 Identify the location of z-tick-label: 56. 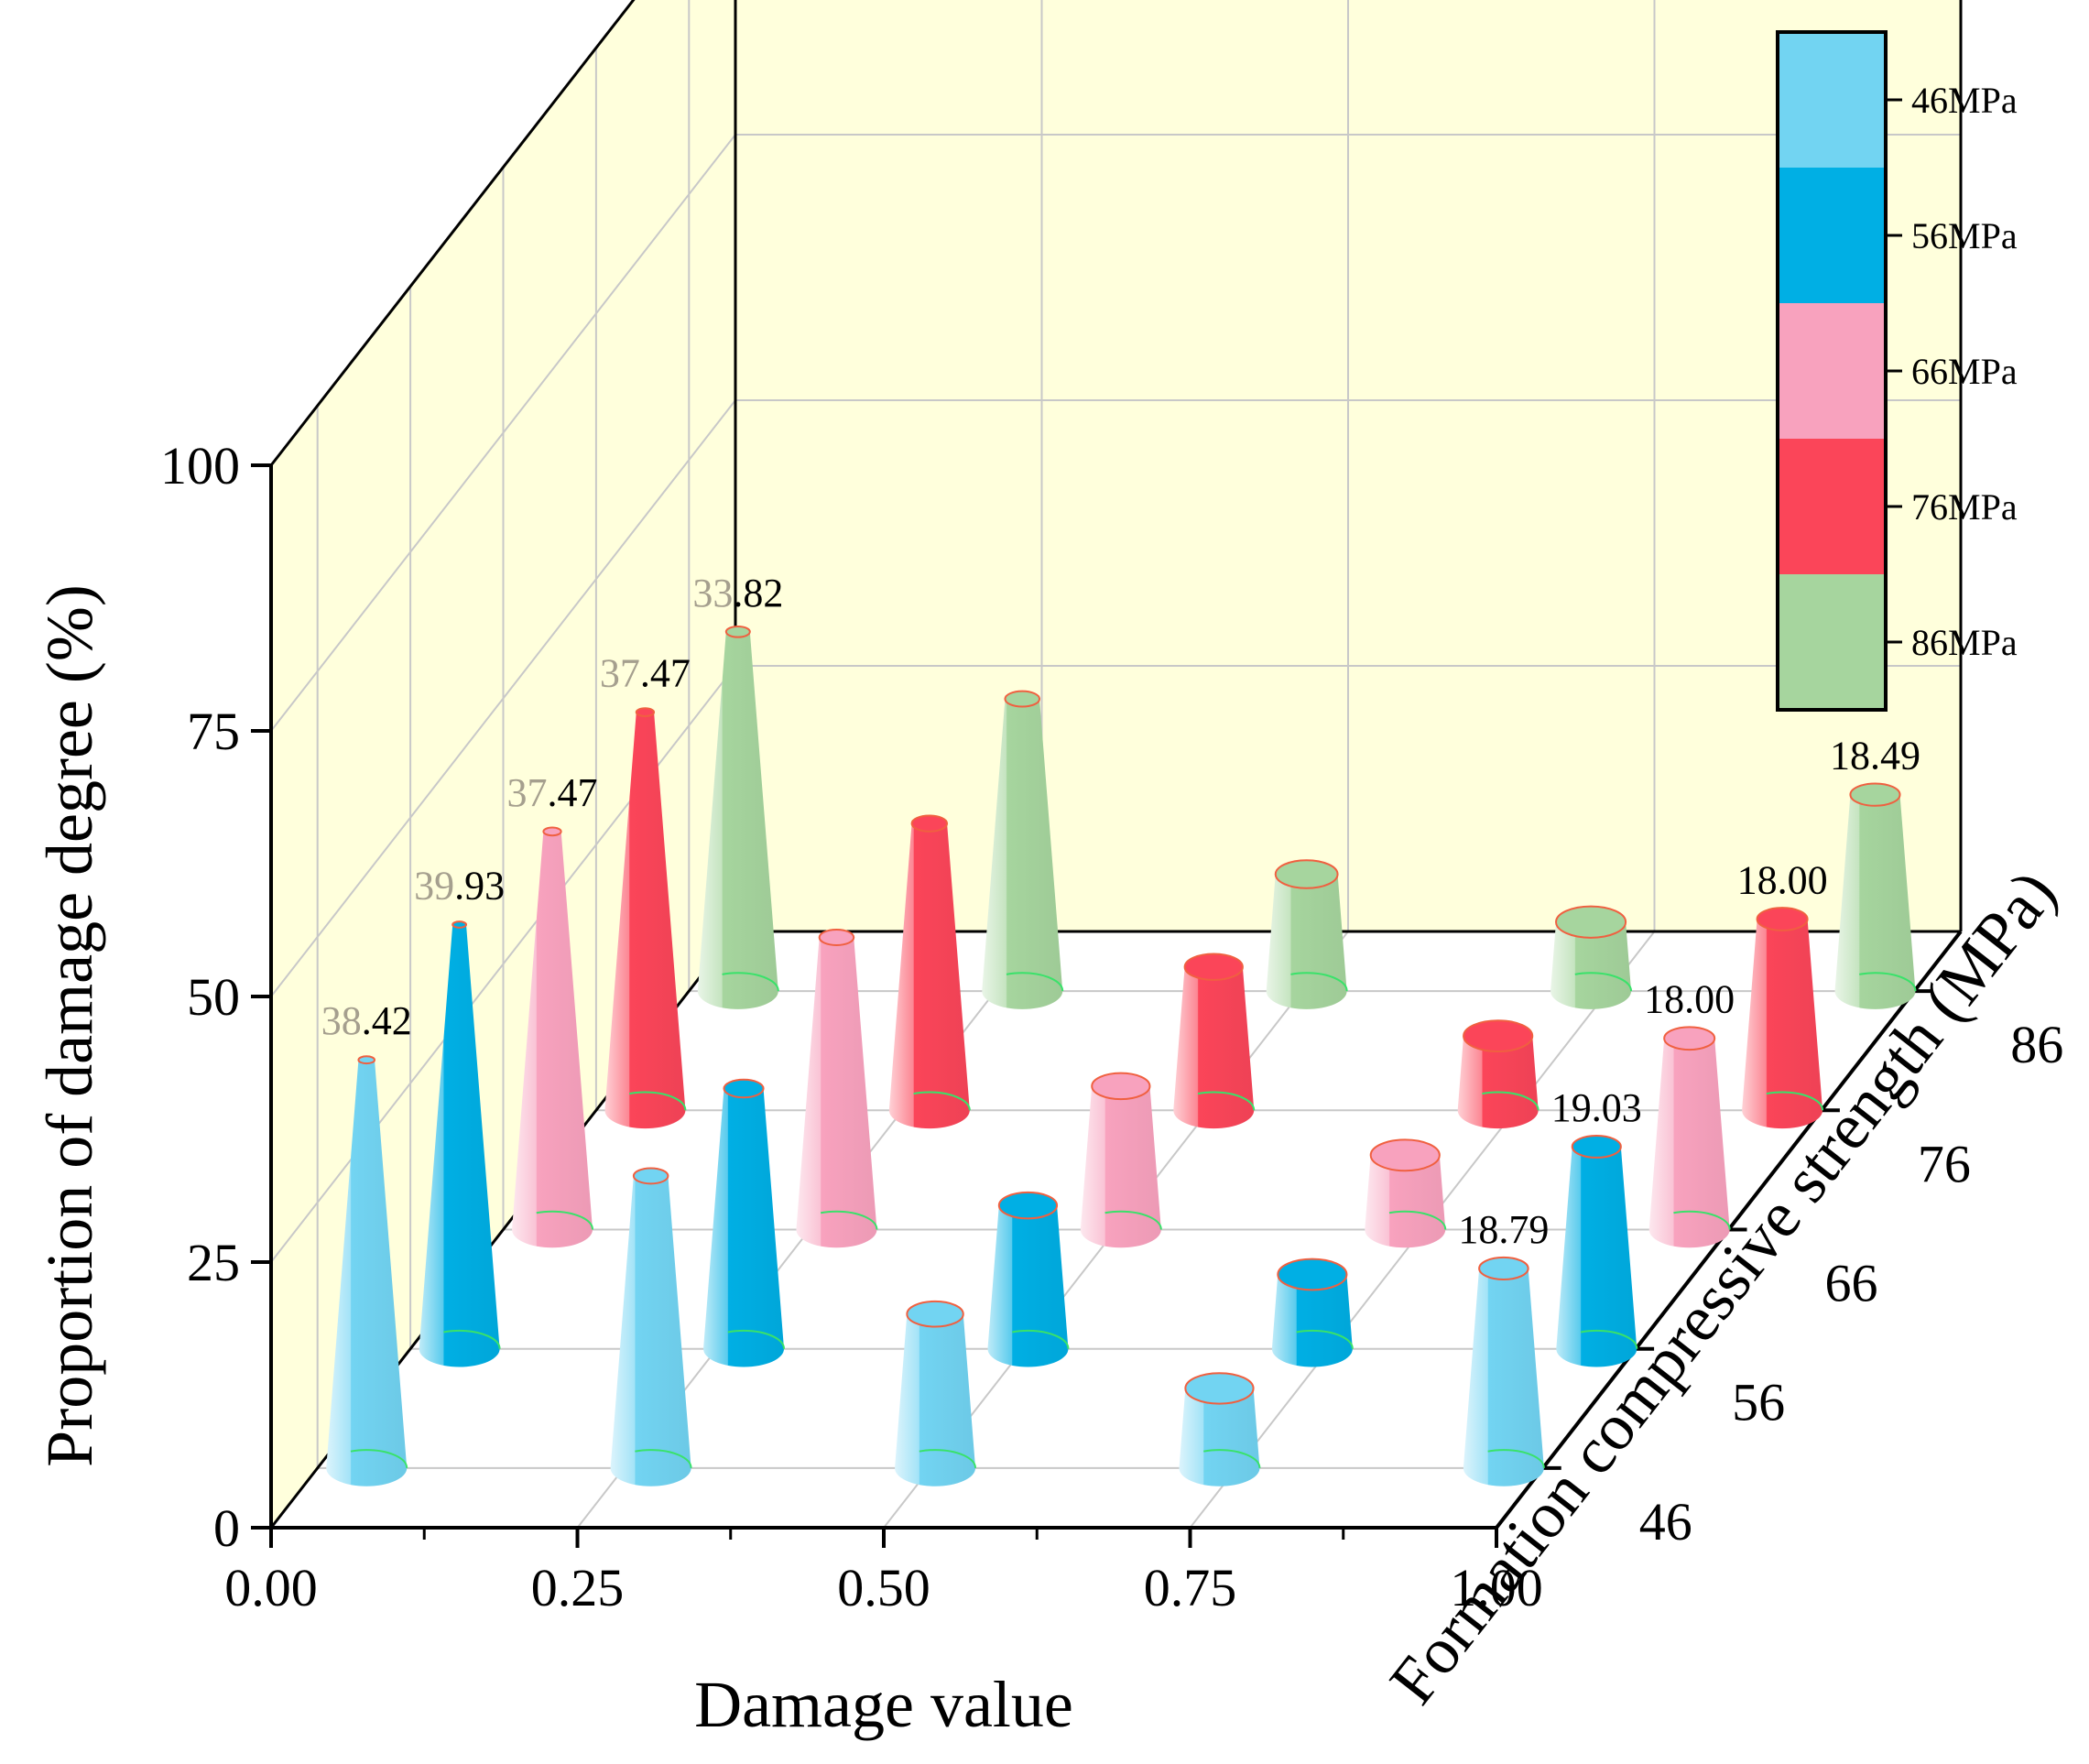
(1758, 1402).